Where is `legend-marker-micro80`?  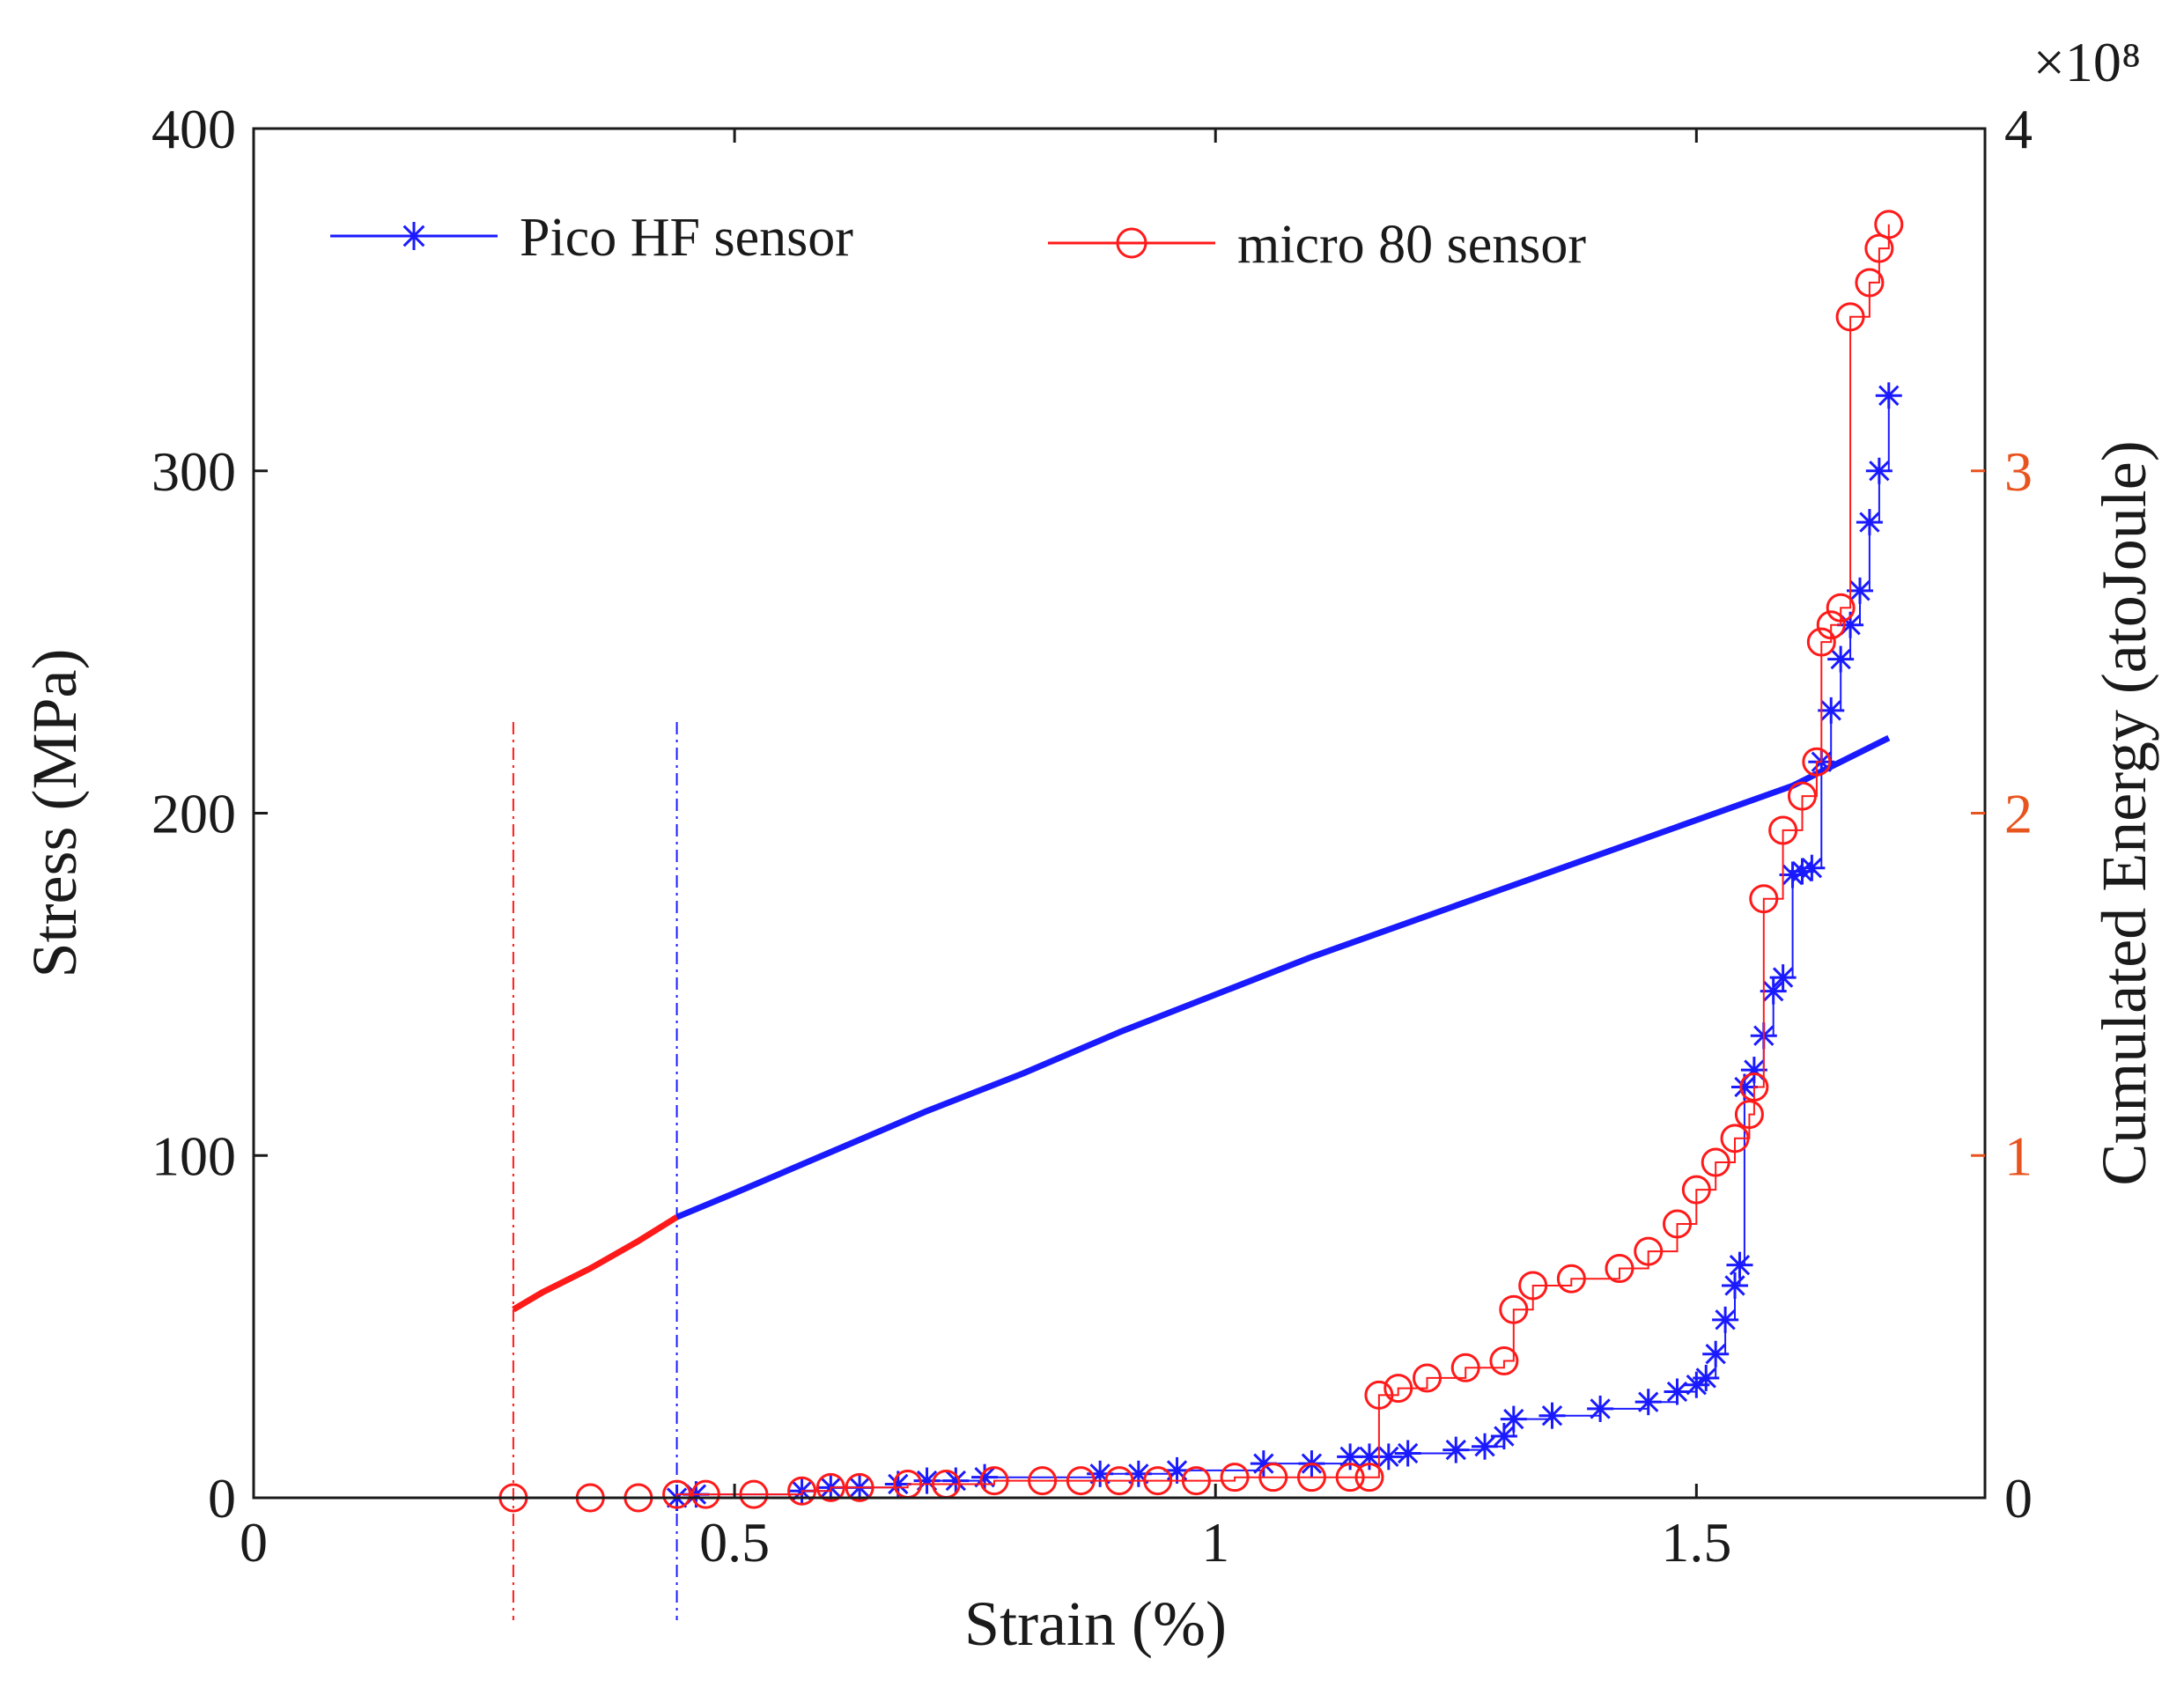
legend-marker-micro80 is located at coordinates (1131, 243).